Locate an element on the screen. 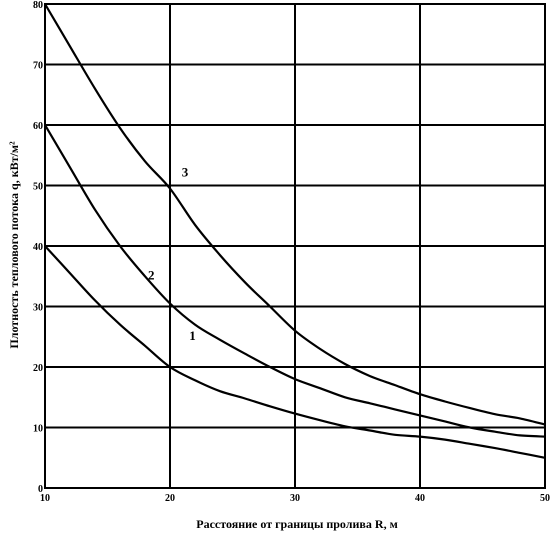 The image size is (555, 535). x-tick-label: 20 is located at coordinates (170, 498).